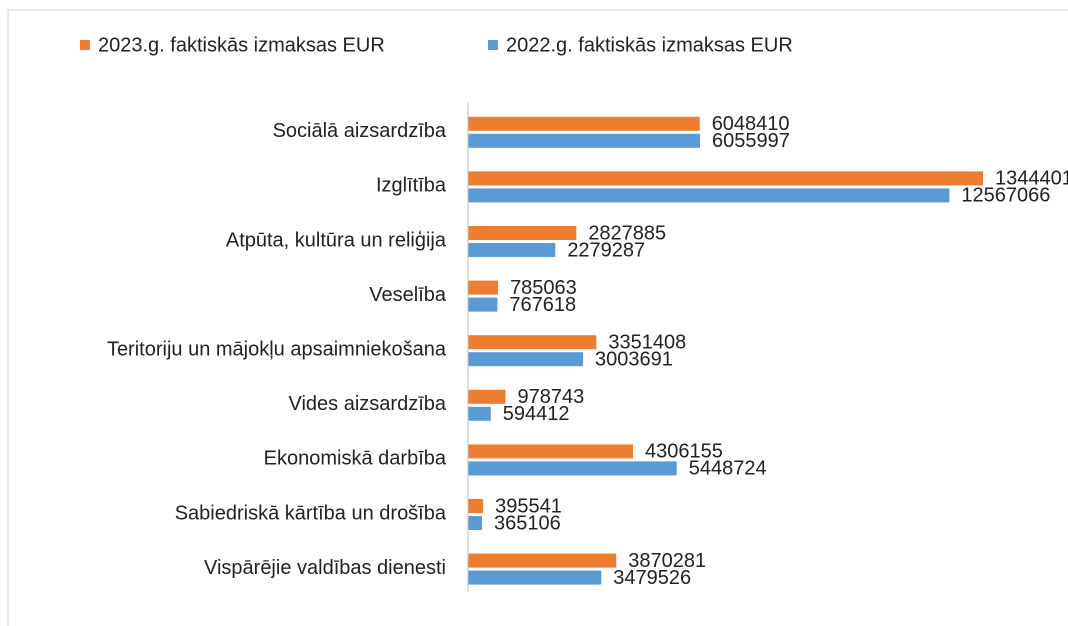  What do you see at coordinates (408, 295) in the screenshot?
I see `y-tick-label: Veselība` at bounding box center [408, 295].